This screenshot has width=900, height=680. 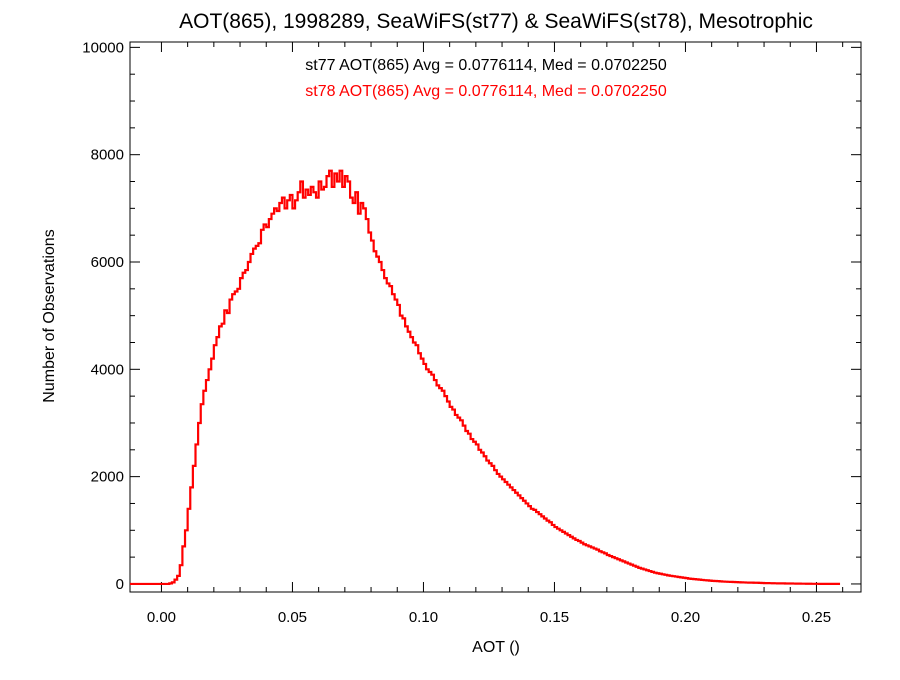 I want to click on y-tick-label: 4000, so click(x=107, y=369).